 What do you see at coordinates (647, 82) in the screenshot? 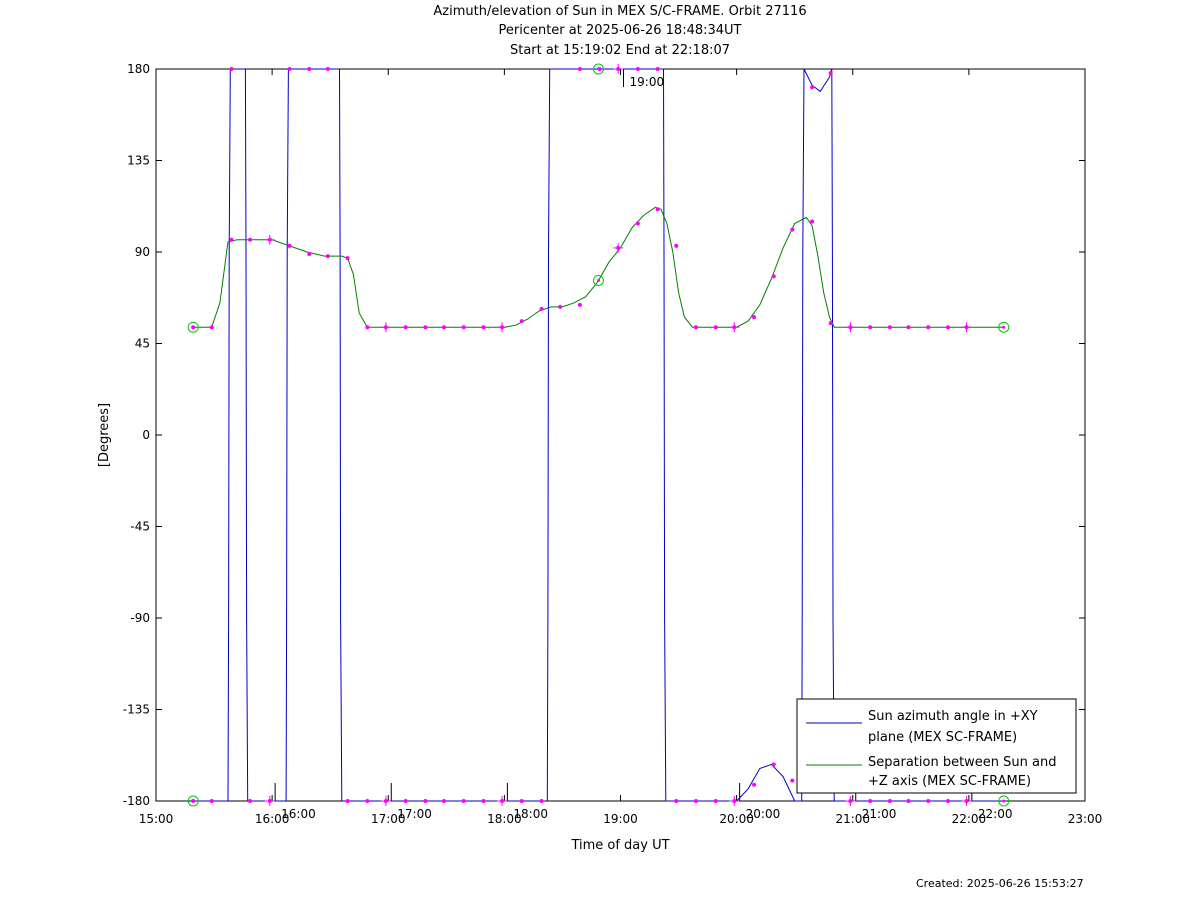
I see `hour-marker-label: 19:00` at bounding box center [647, 82].